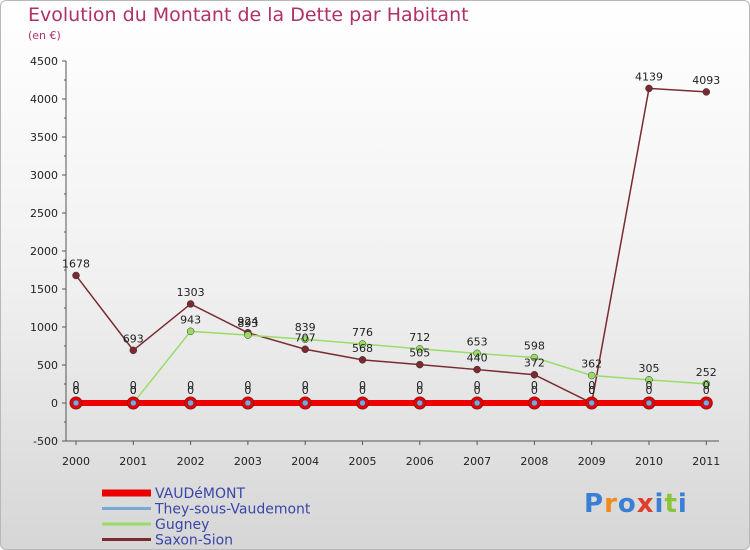 The image size is (750, 550). I want to click on x-tick-label: 2002, so click(191, 461).